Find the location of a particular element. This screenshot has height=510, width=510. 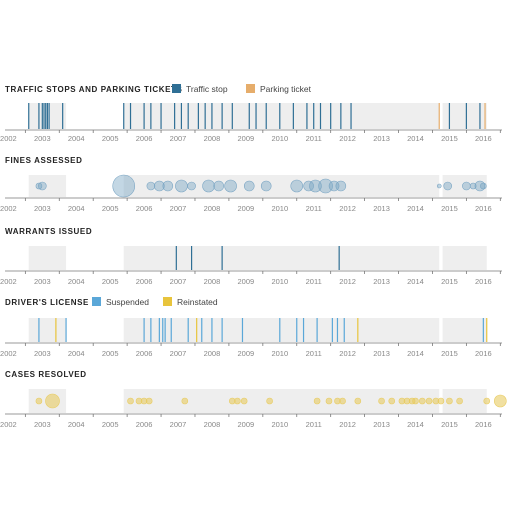

legend-label: Traffic stop is located at coordinates (207, 89).